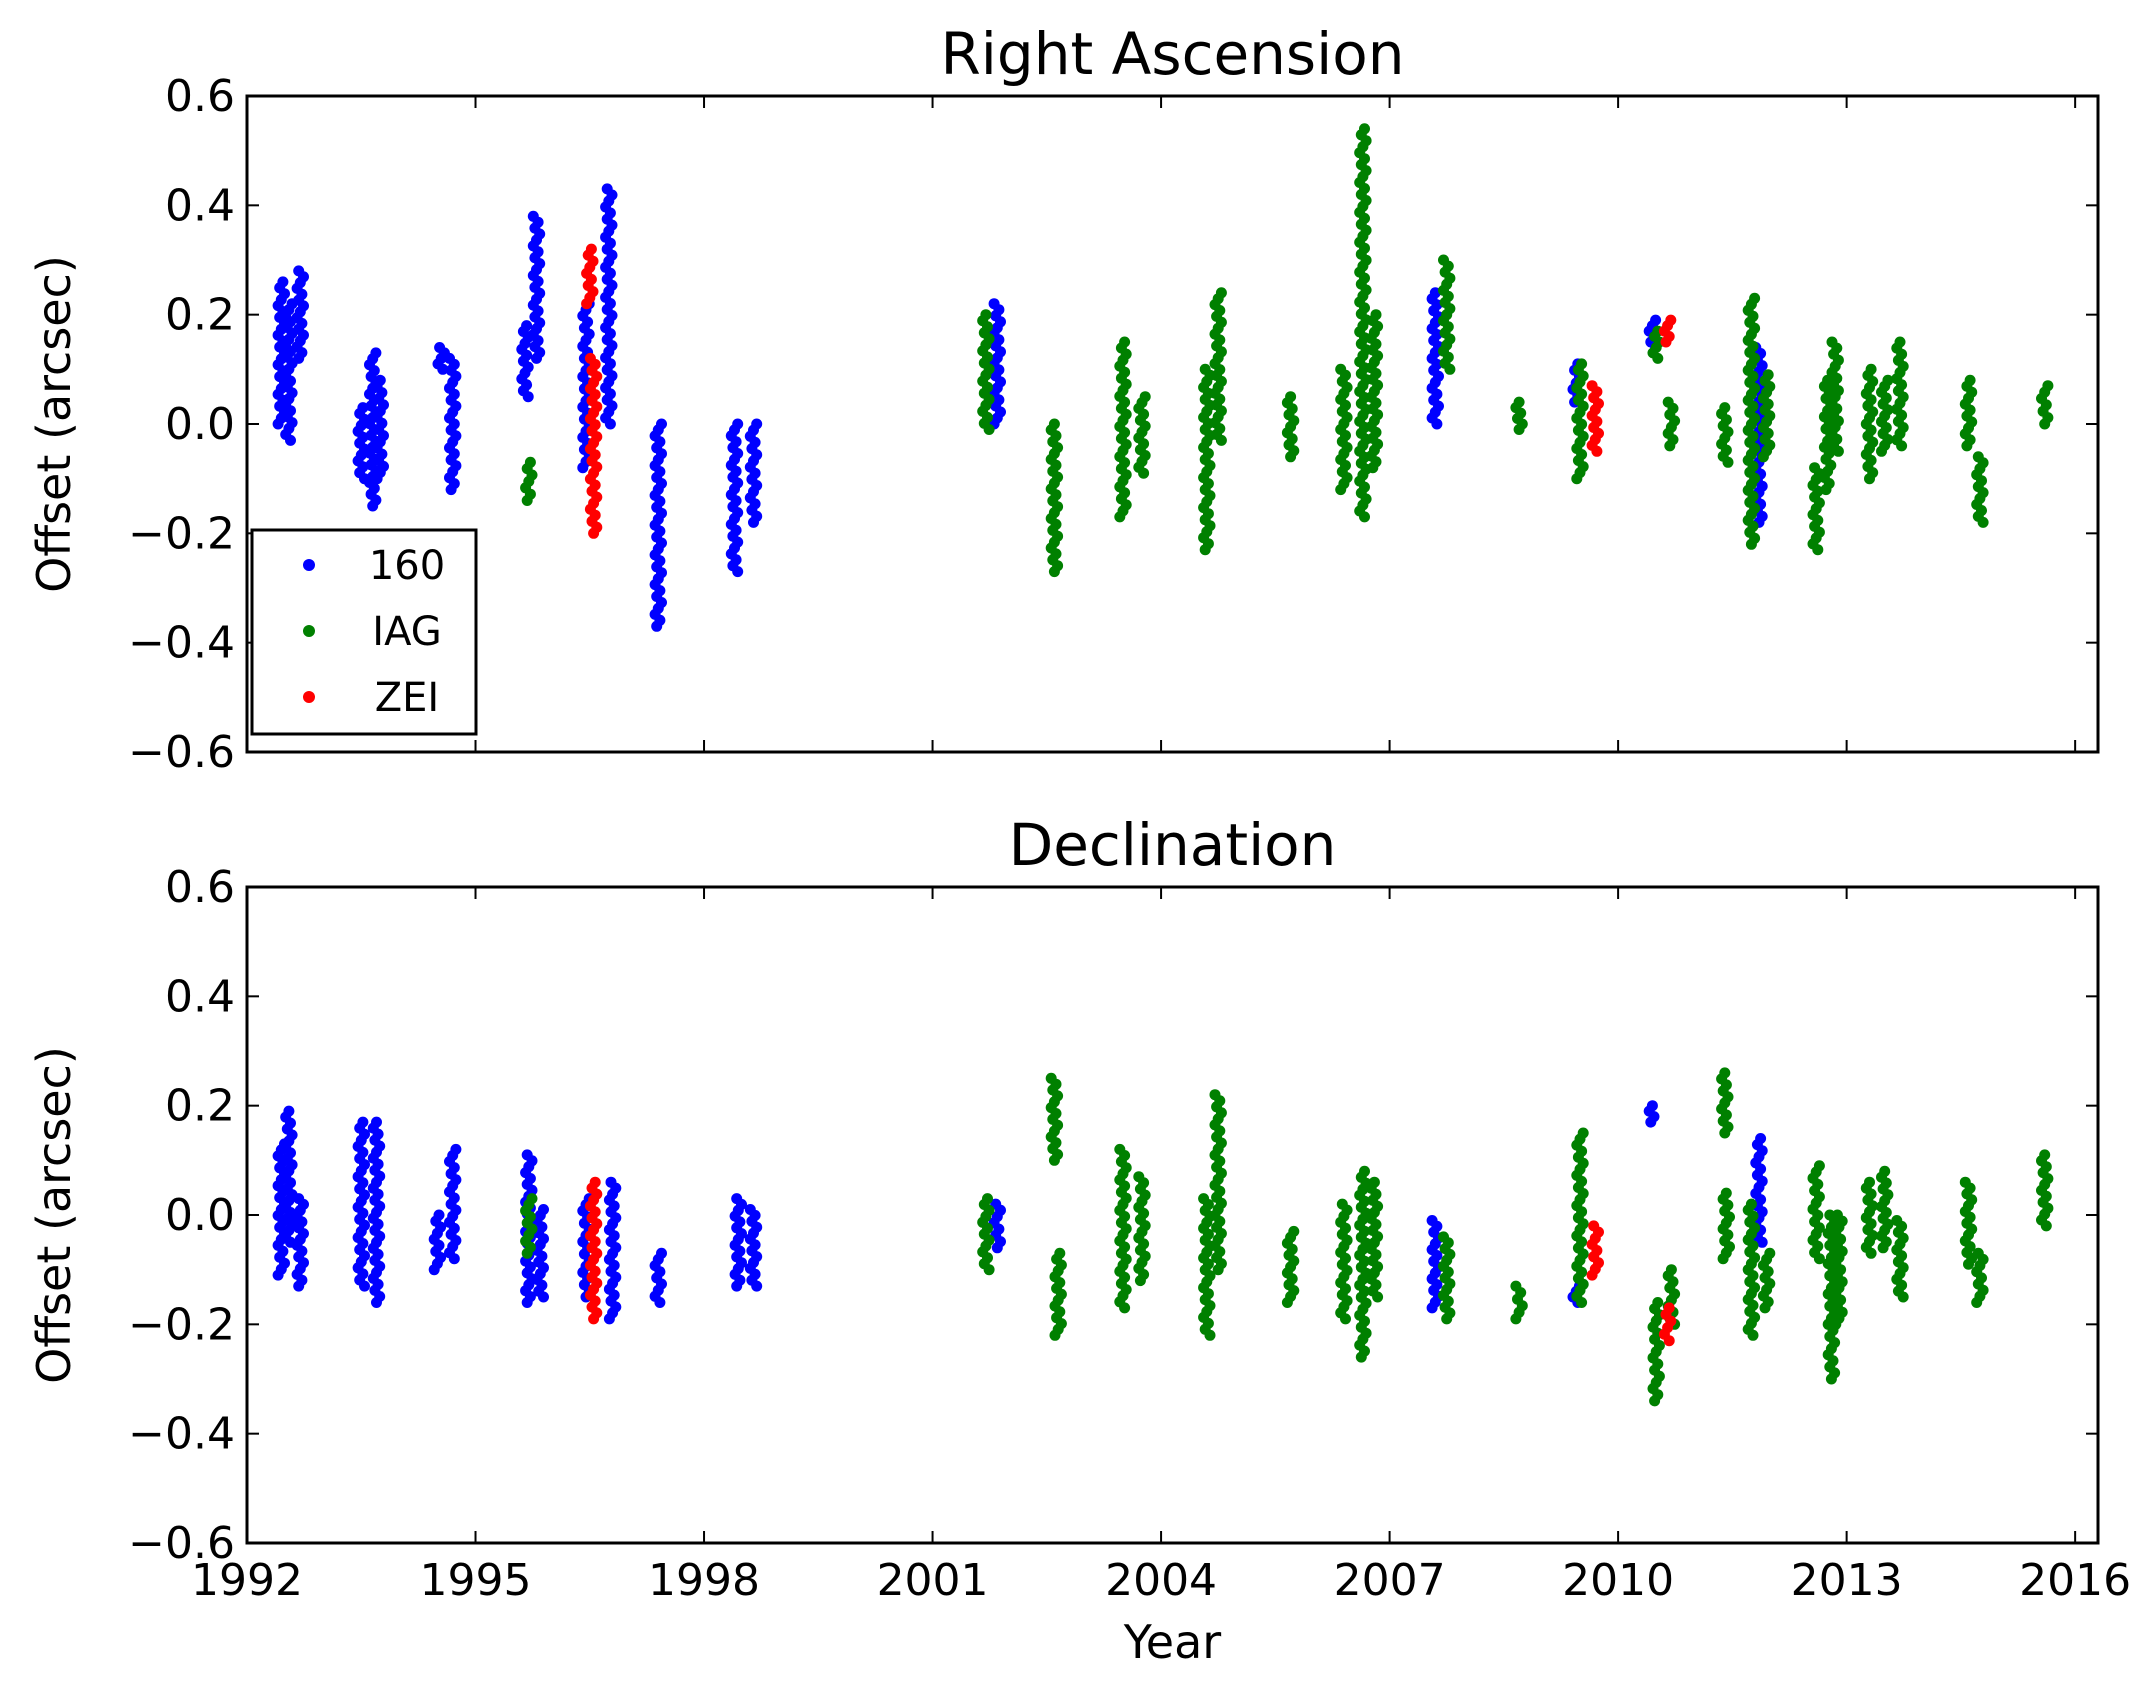  I want to click on legend-marker, so click(309, 697).